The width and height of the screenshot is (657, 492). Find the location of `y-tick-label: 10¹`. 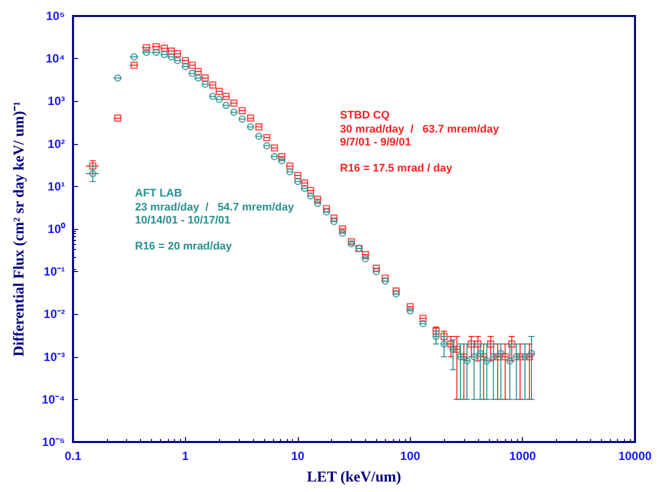

y-tick-label: 10¹ is located at coordinates (57, 186).